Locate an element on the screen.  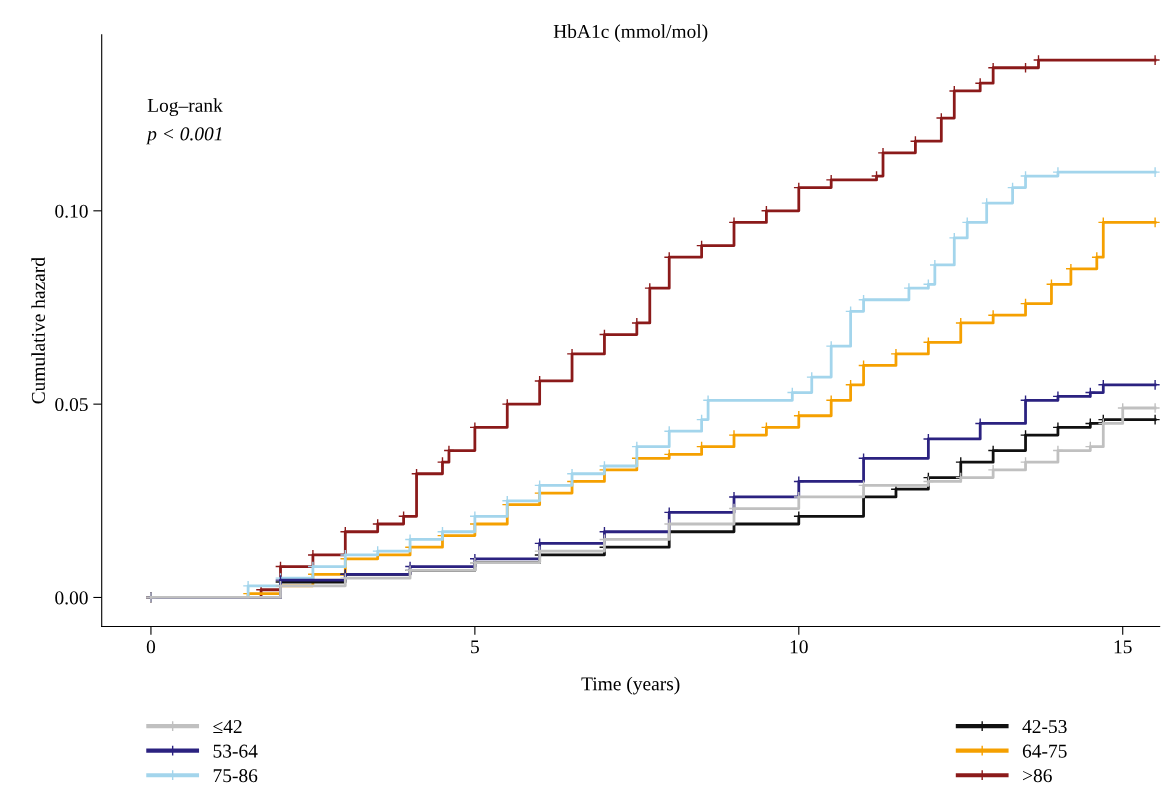
y-tick-label: 0.10 is located at coordinates (71, 211).